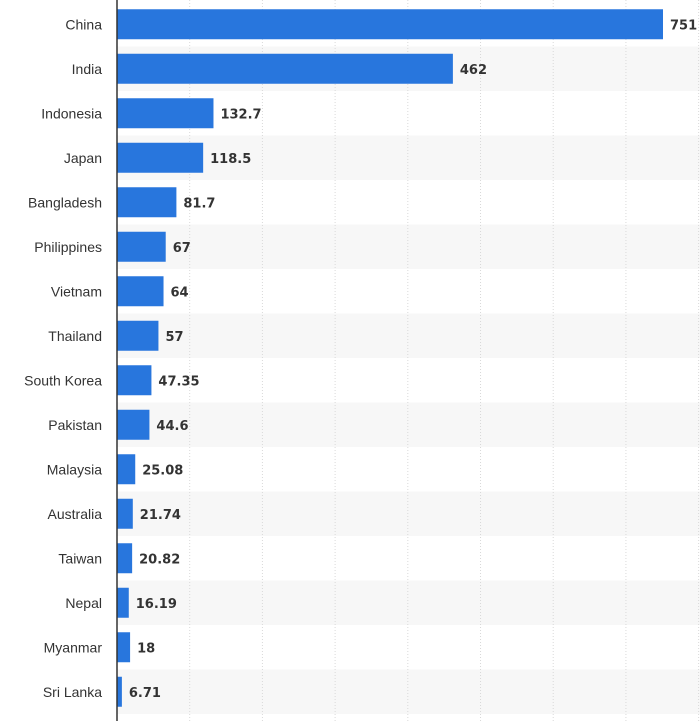 This screenshot has width=700, height=721. Describe the element at coordinates (65, 202) in the screenshot. I see `category-label: Bangladesh` at that location.